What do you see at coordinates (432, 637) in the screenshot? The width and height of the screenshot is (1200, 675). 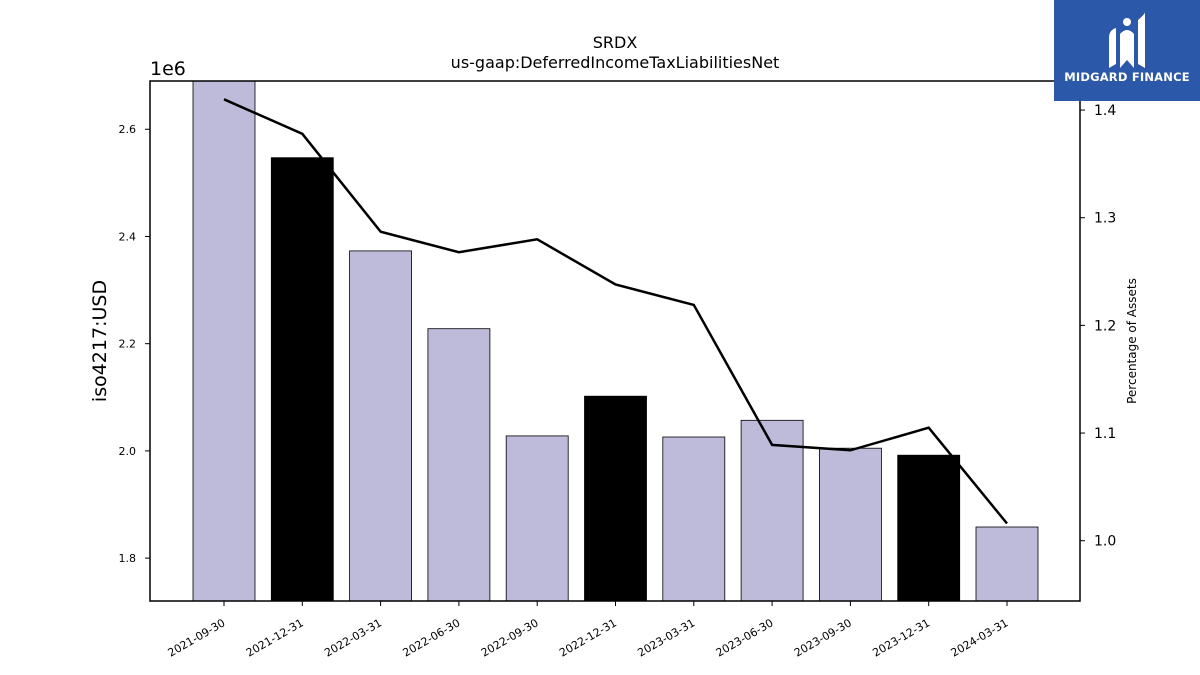 I see `x-tick-label: 2022-06-30` at bounding box center [432, 637].